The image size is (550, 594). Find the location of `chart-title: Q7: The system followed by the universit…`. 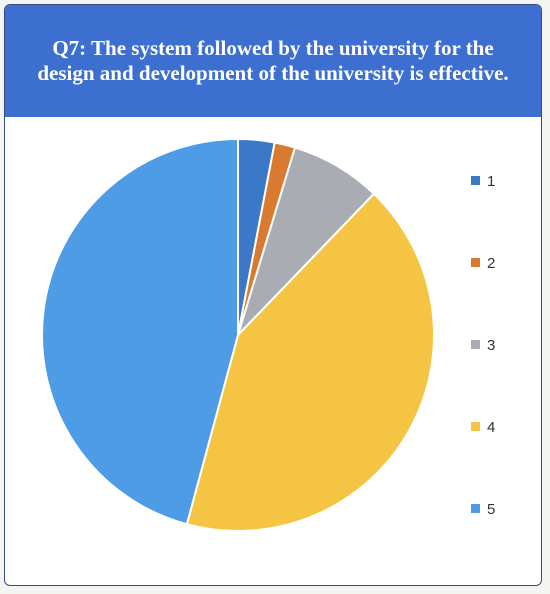

chart-title: Q7: The system followed by the universit… is located at coordinates (273, 60).